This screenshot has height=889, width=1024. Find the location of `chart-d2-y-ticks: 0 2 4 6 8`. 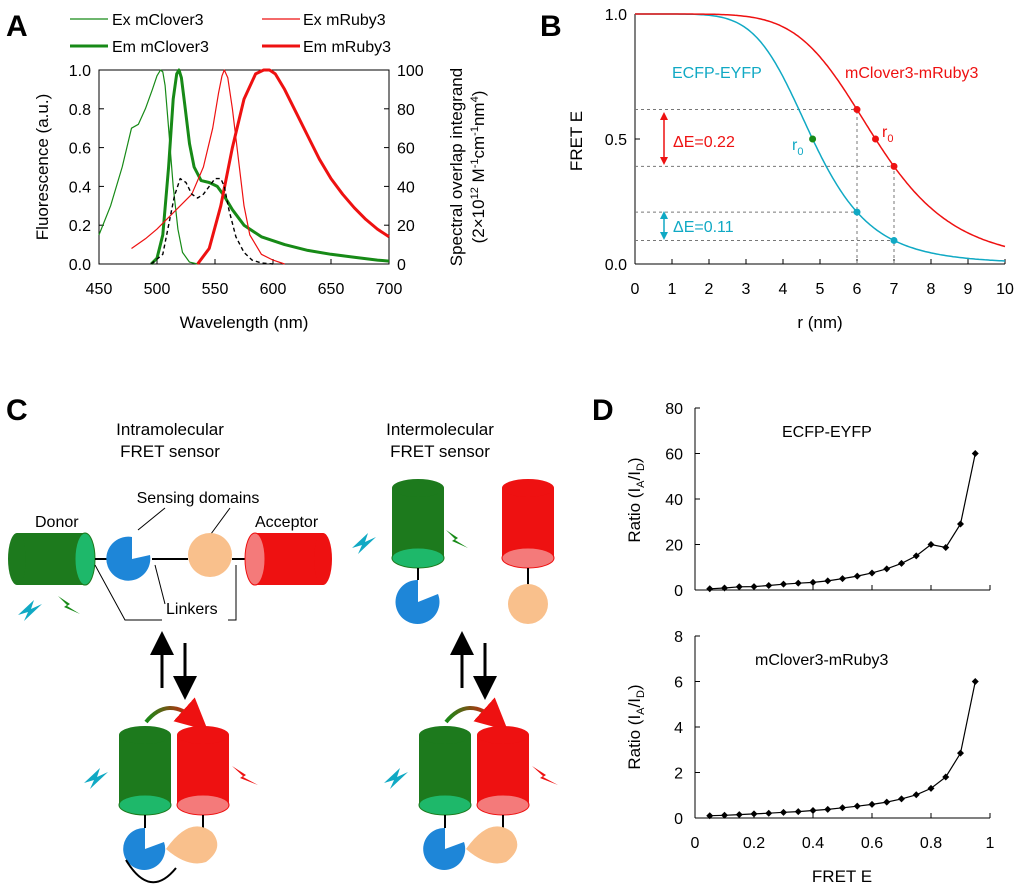

chart-d2-y-ticks: 0 2 4 6 8 is located at coordinates (687, 728).